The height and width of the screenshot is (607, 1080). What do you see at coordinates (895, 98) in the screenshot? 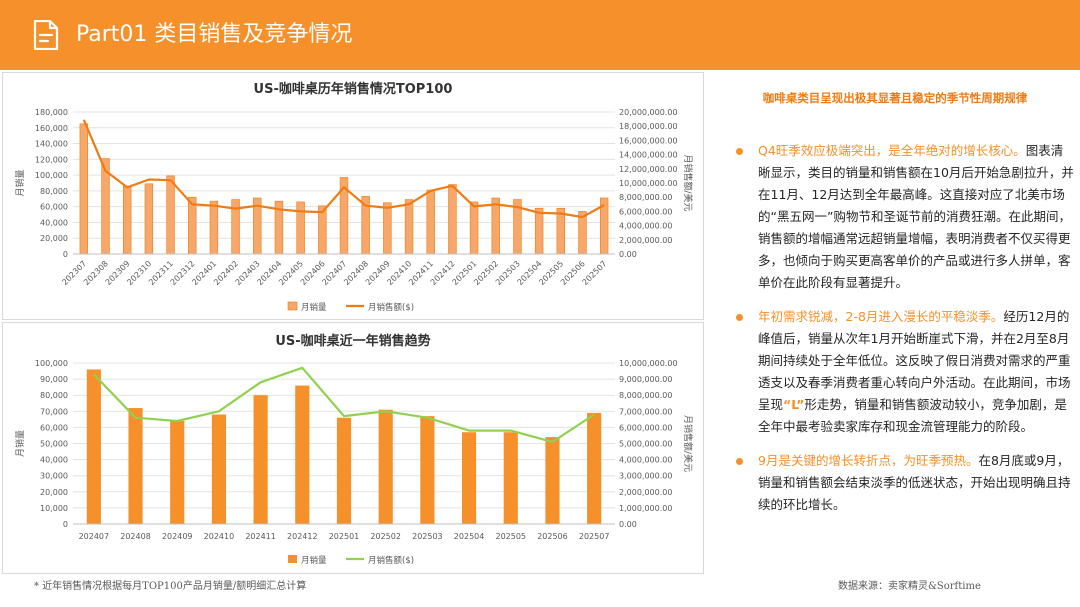
I see `insight-heading: 咖啡桌类目呈现出极其显著且稳定的季节性周期规律` at bounding box center [895, 98].